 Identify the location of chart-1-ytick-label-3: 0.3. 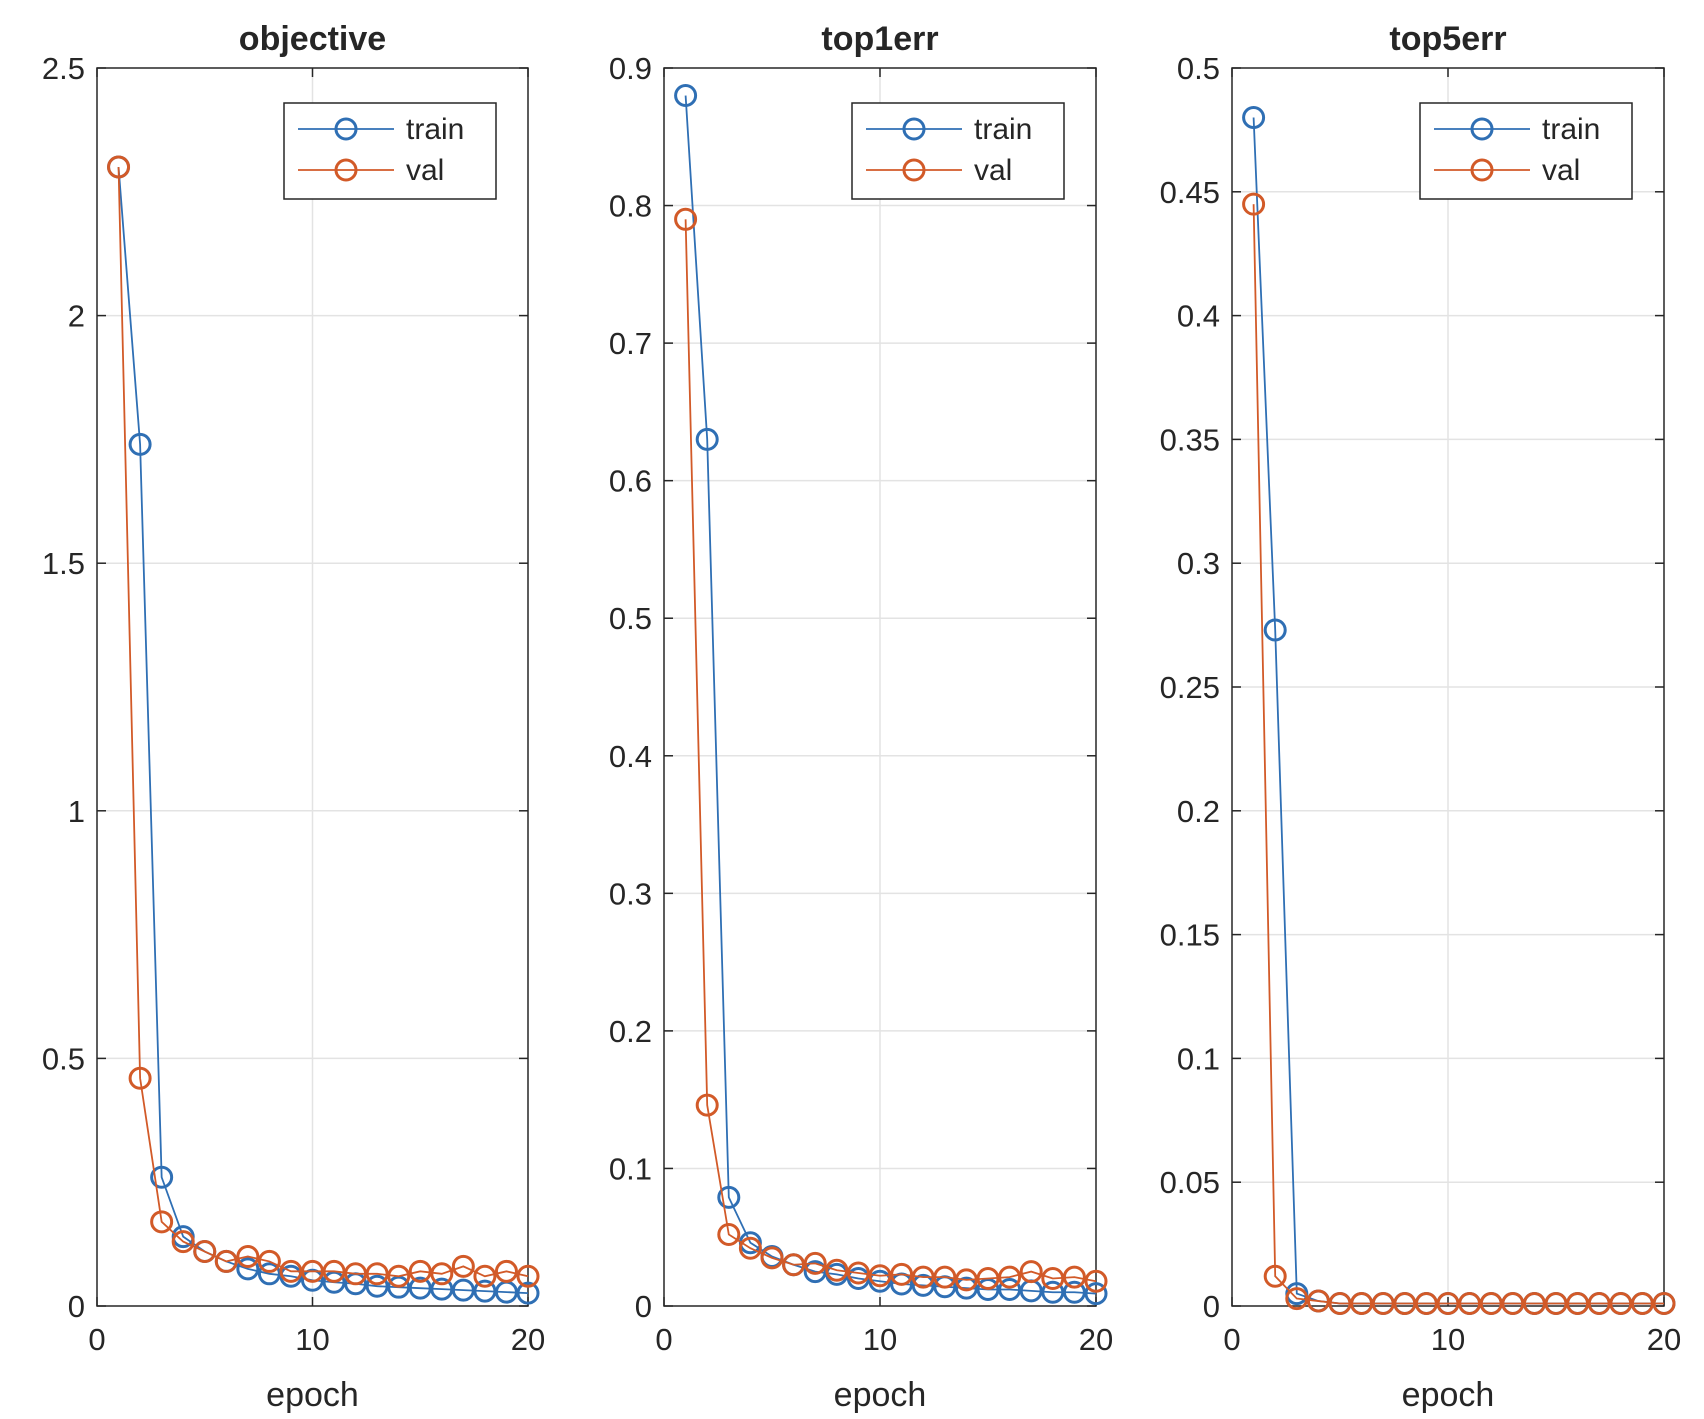
(630, 893).